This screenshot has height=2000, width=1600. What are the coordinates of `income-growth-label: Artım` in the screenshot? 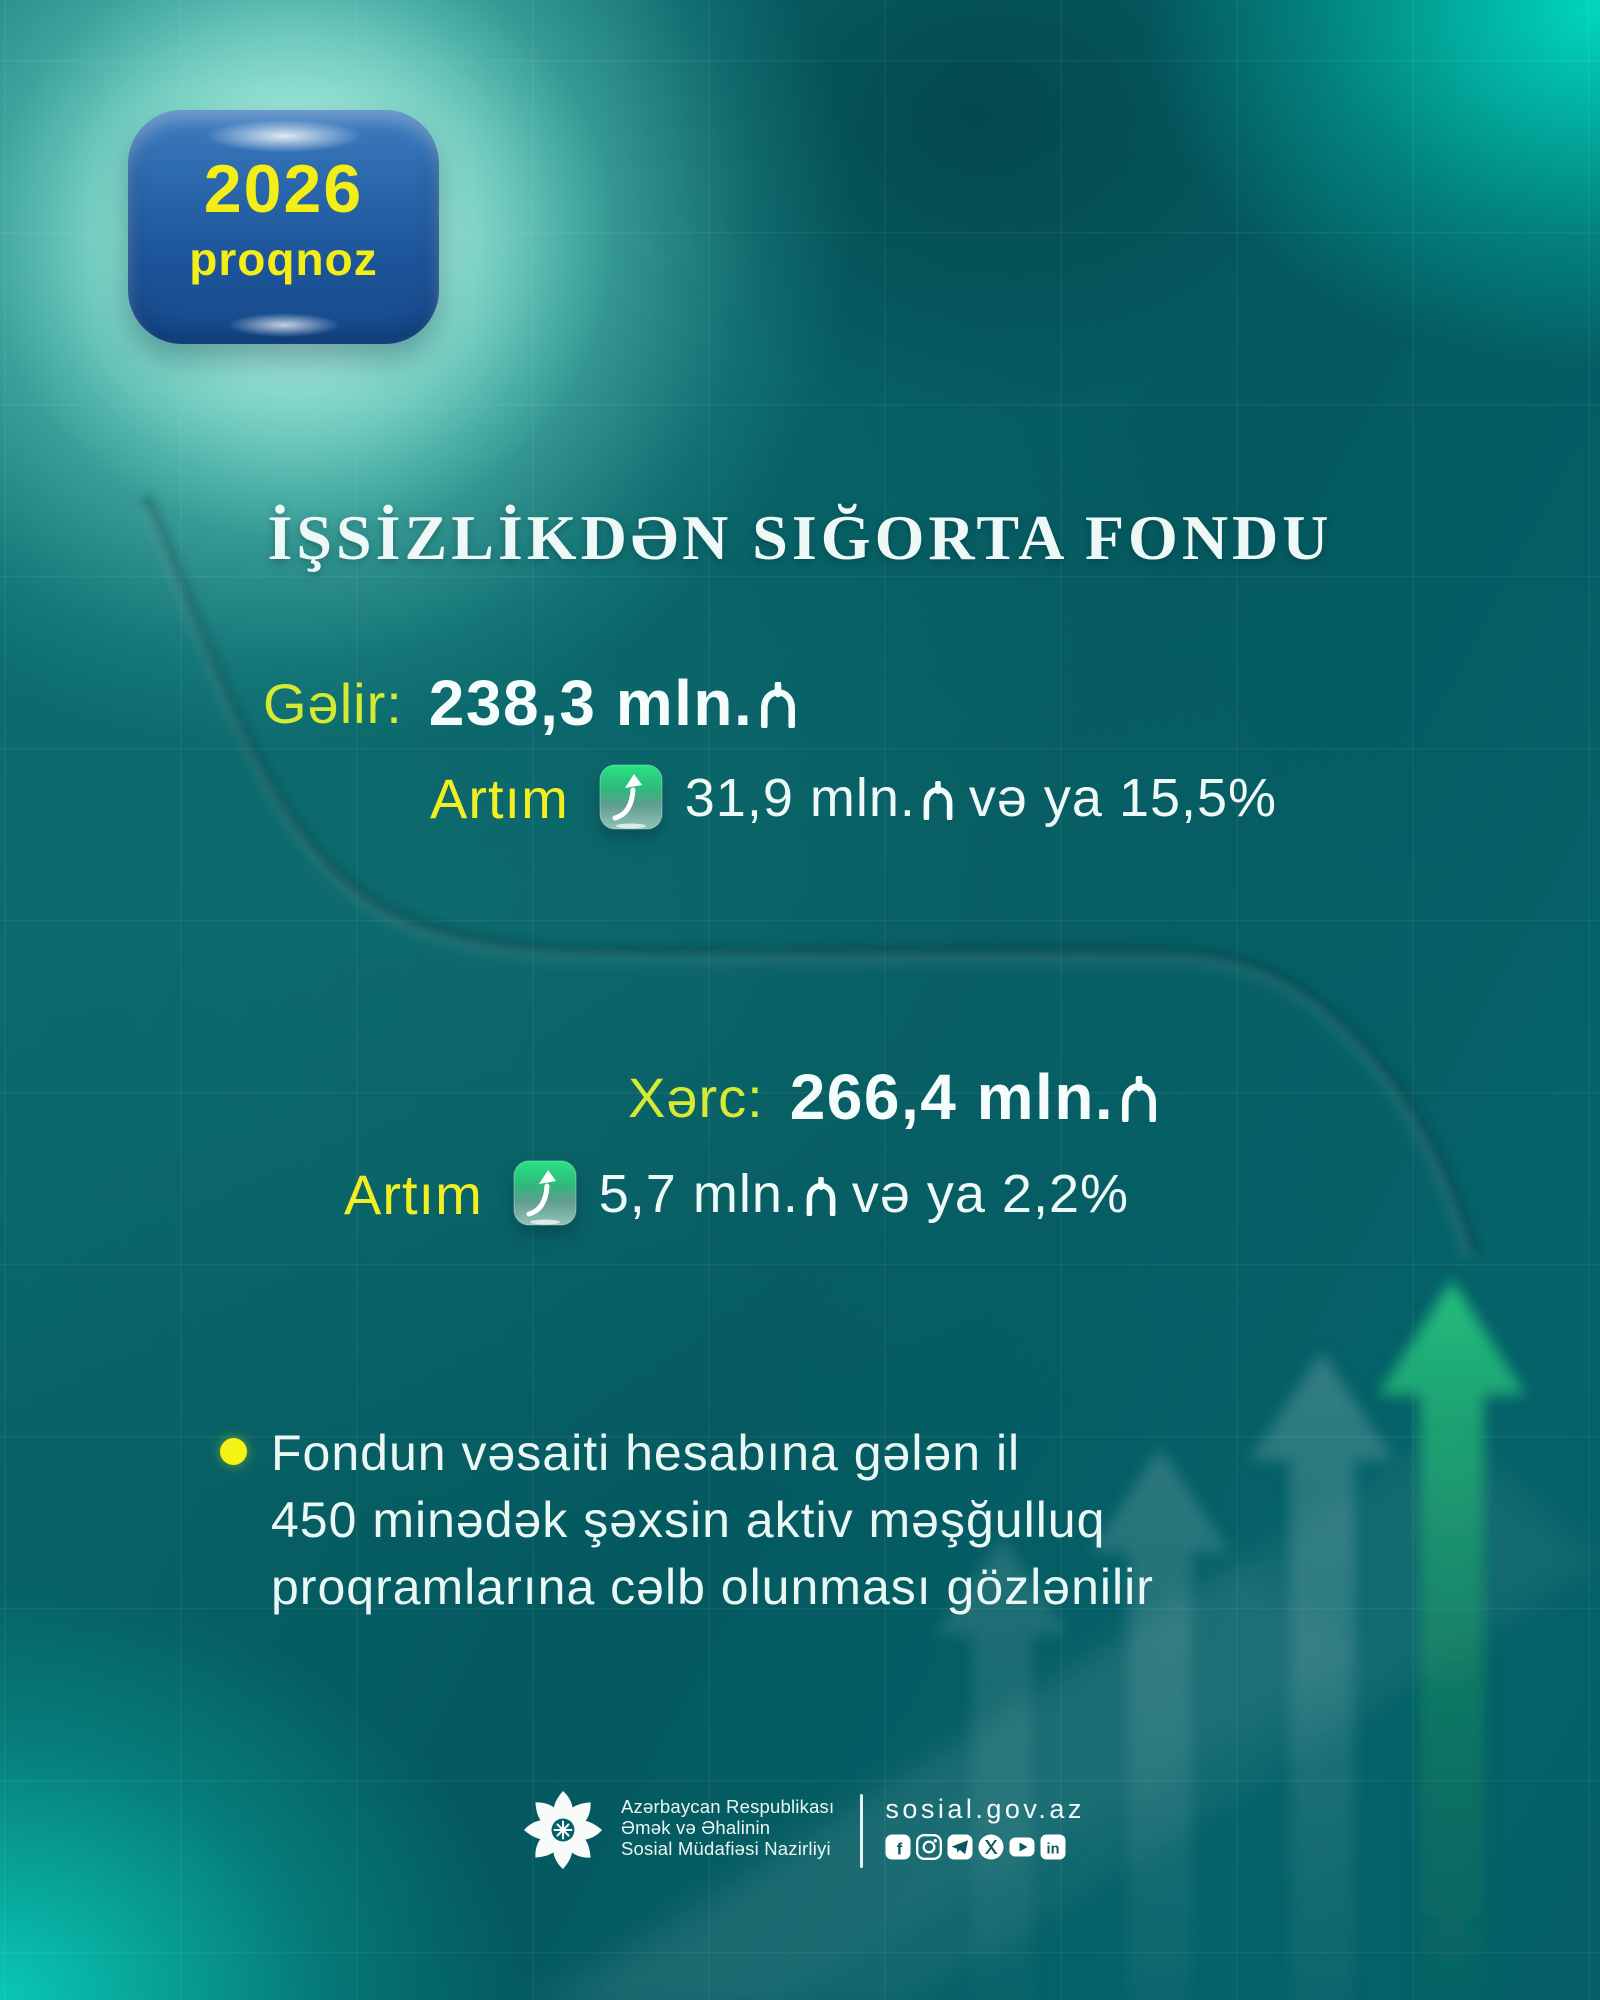 It's located at (499, 798).